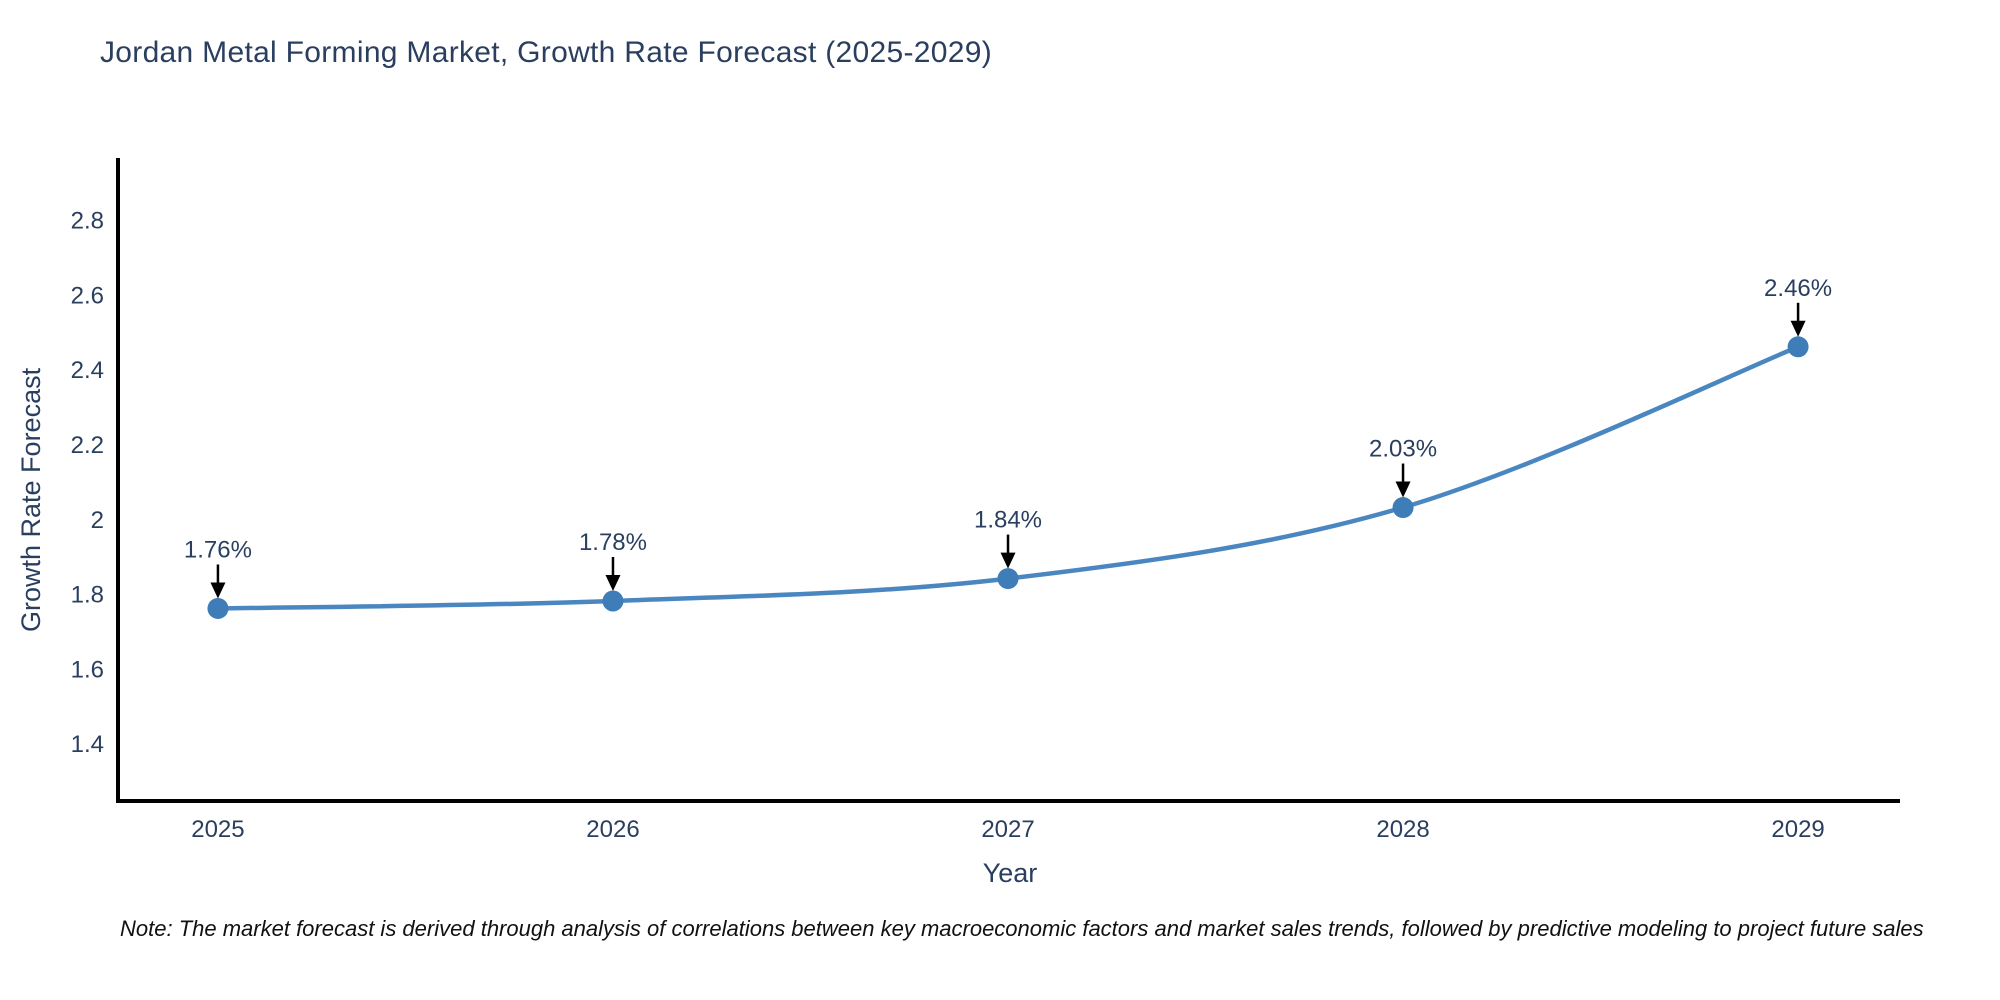 The image size is (2000, 1000). Describe the element at coordinates (97, 520) in the screenshot. I see `y-tick-label: 2` at that location.